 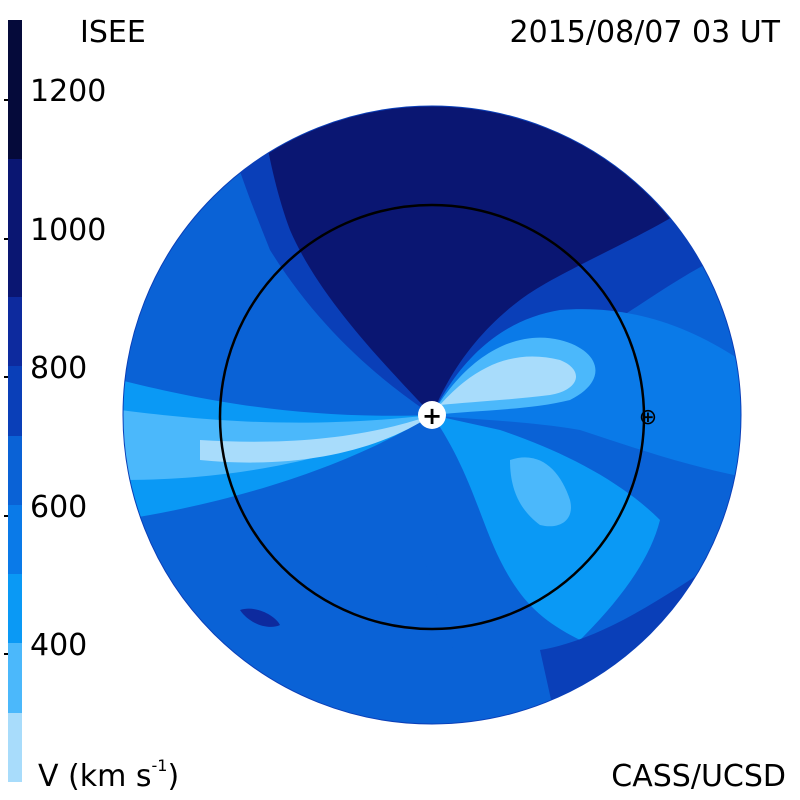 What do you see at coordinates (173, 776) in the screenshot?
I see `quantity-label-close: )` at bounding box center [173, 776].